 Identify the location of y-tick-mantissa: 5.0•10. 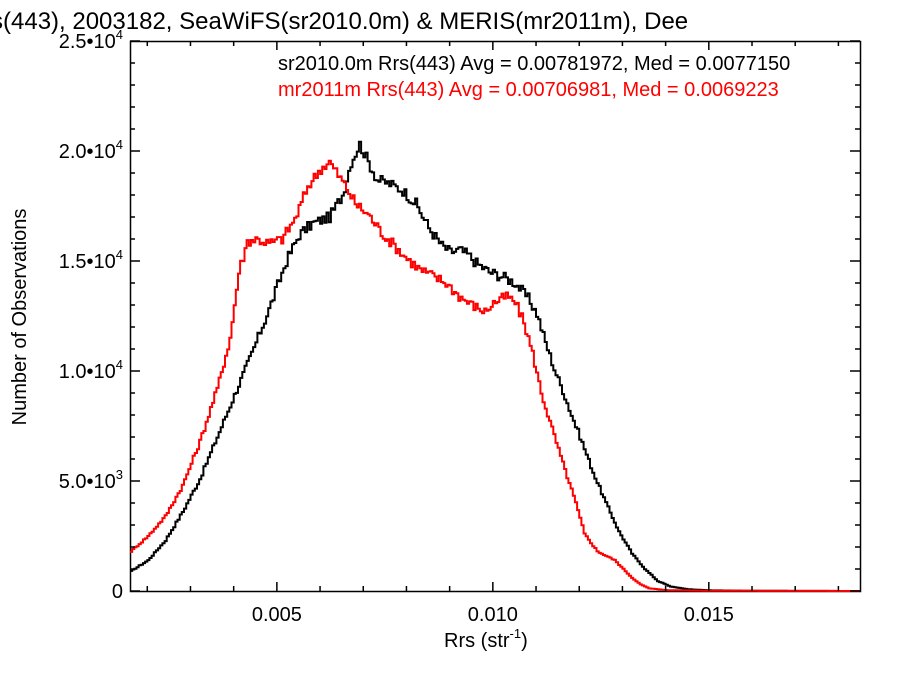
(87, 482).